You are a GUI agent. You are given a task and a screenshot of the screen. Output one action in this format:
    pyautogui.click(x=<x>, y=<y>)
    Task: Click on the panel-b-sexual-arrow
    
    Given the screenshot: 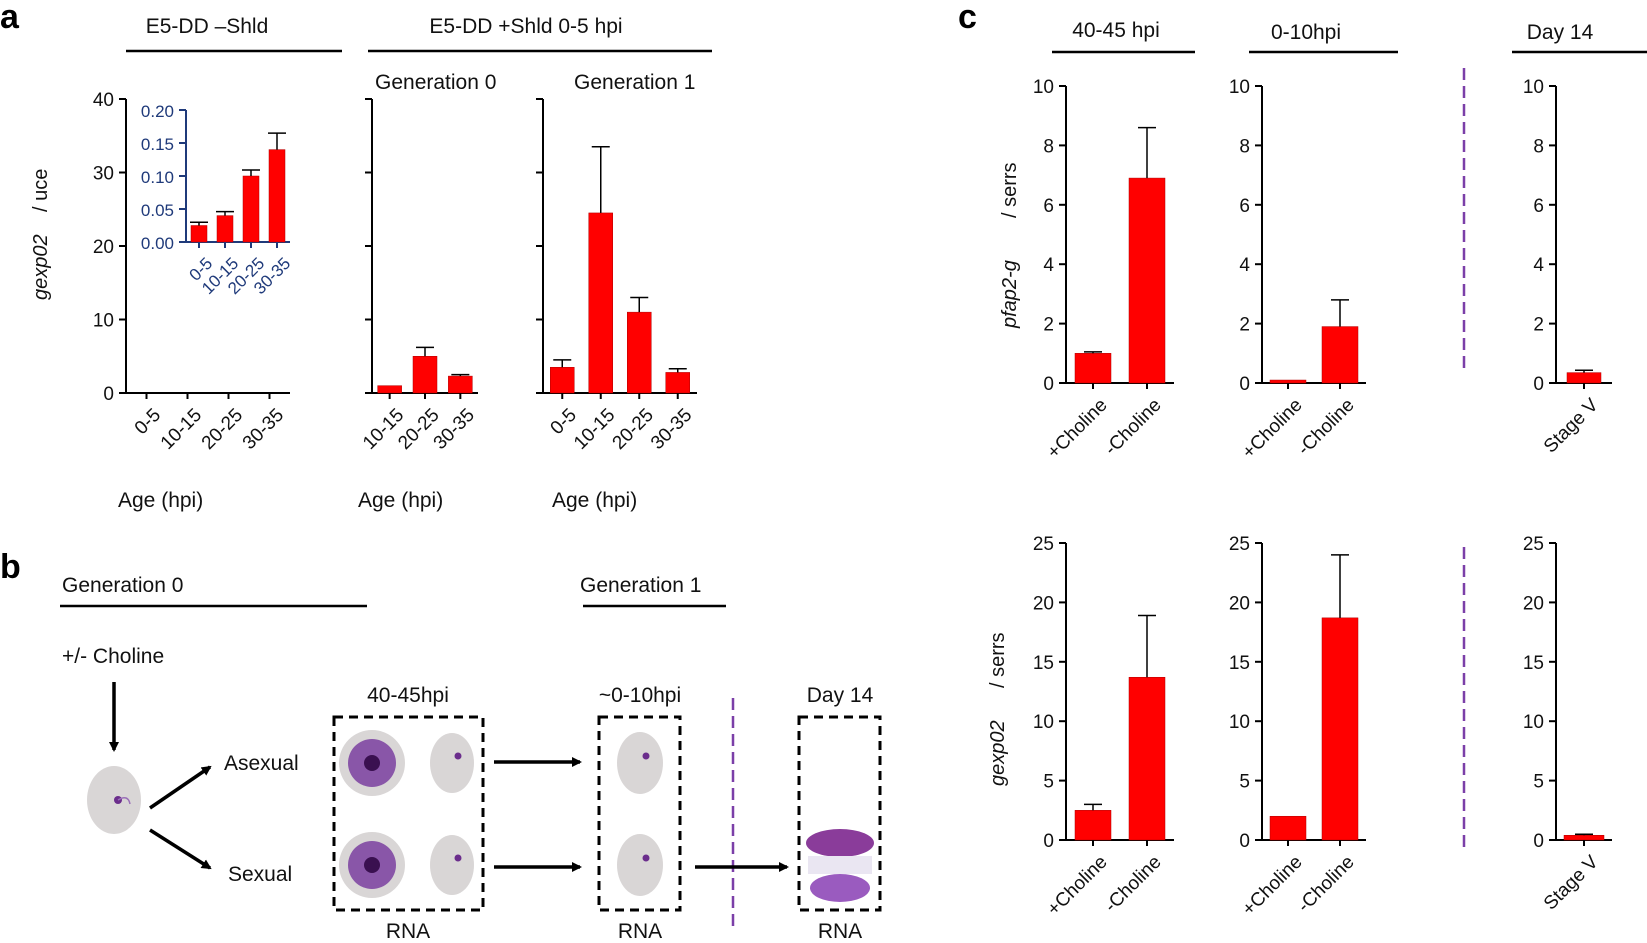 What is the action you would take?
    pyautogui.click(x=180, y=849)
    